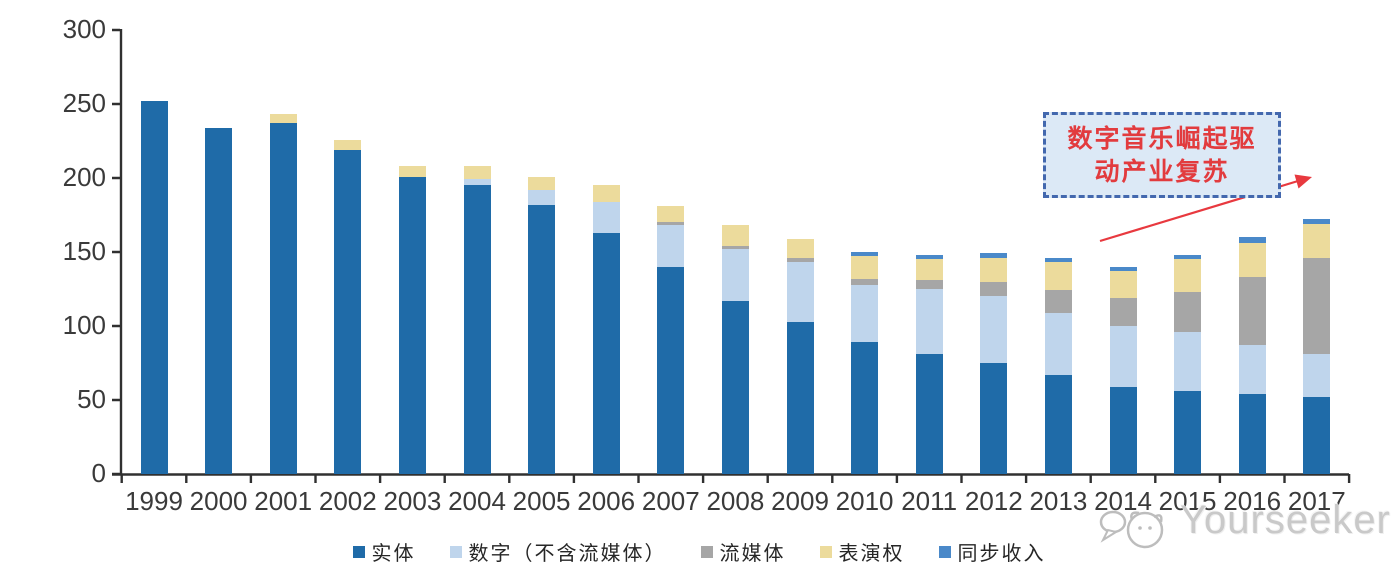 This screenshot has height=582, width=1398. I want to click on legend-item: 表演权, so click(862, 551).